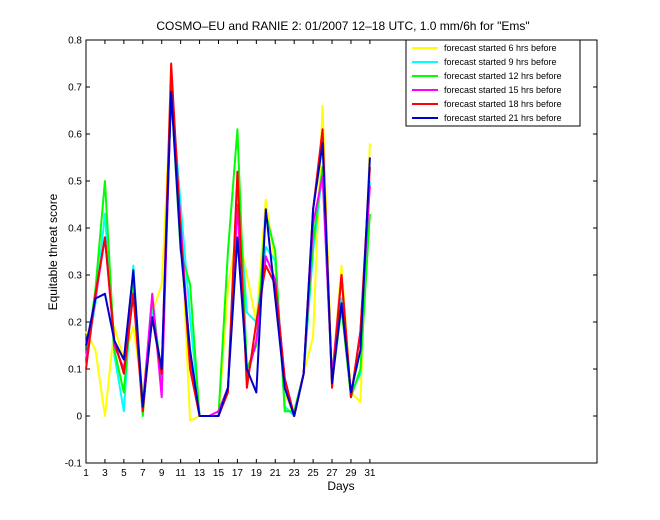 This screenshot has width=660, height=520. Describe the element at coordinates (500, 62) in the screenshot. I see `legend-label: forecast started 9 hrs before` at that location.